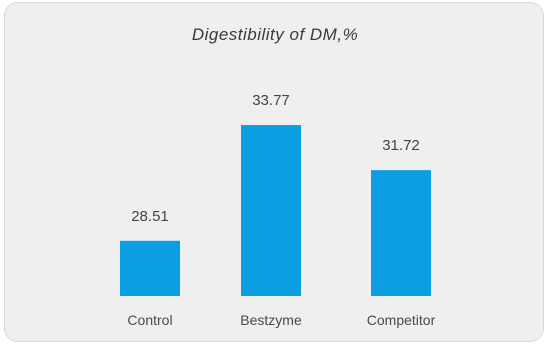 This screenshot has width=548, height=346. Describe the element at coordinates (271, 320) in the screenshot. I see `x-tick-label-bestzyme: Bestzyme` at that location.